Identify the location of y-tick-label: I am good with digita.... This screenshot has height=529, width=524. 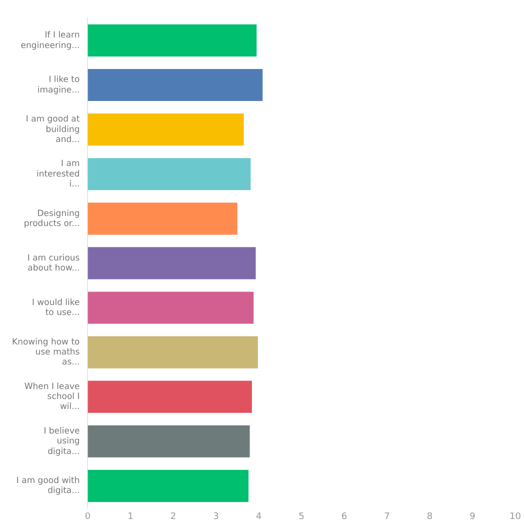
(48, 486).